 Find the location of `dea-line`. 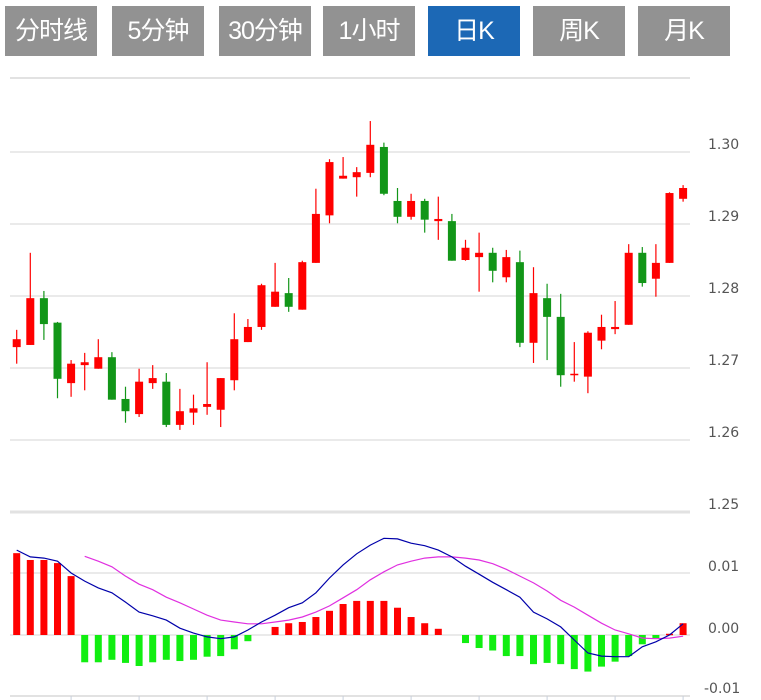

dea-line is located at coordinates (384, 597).